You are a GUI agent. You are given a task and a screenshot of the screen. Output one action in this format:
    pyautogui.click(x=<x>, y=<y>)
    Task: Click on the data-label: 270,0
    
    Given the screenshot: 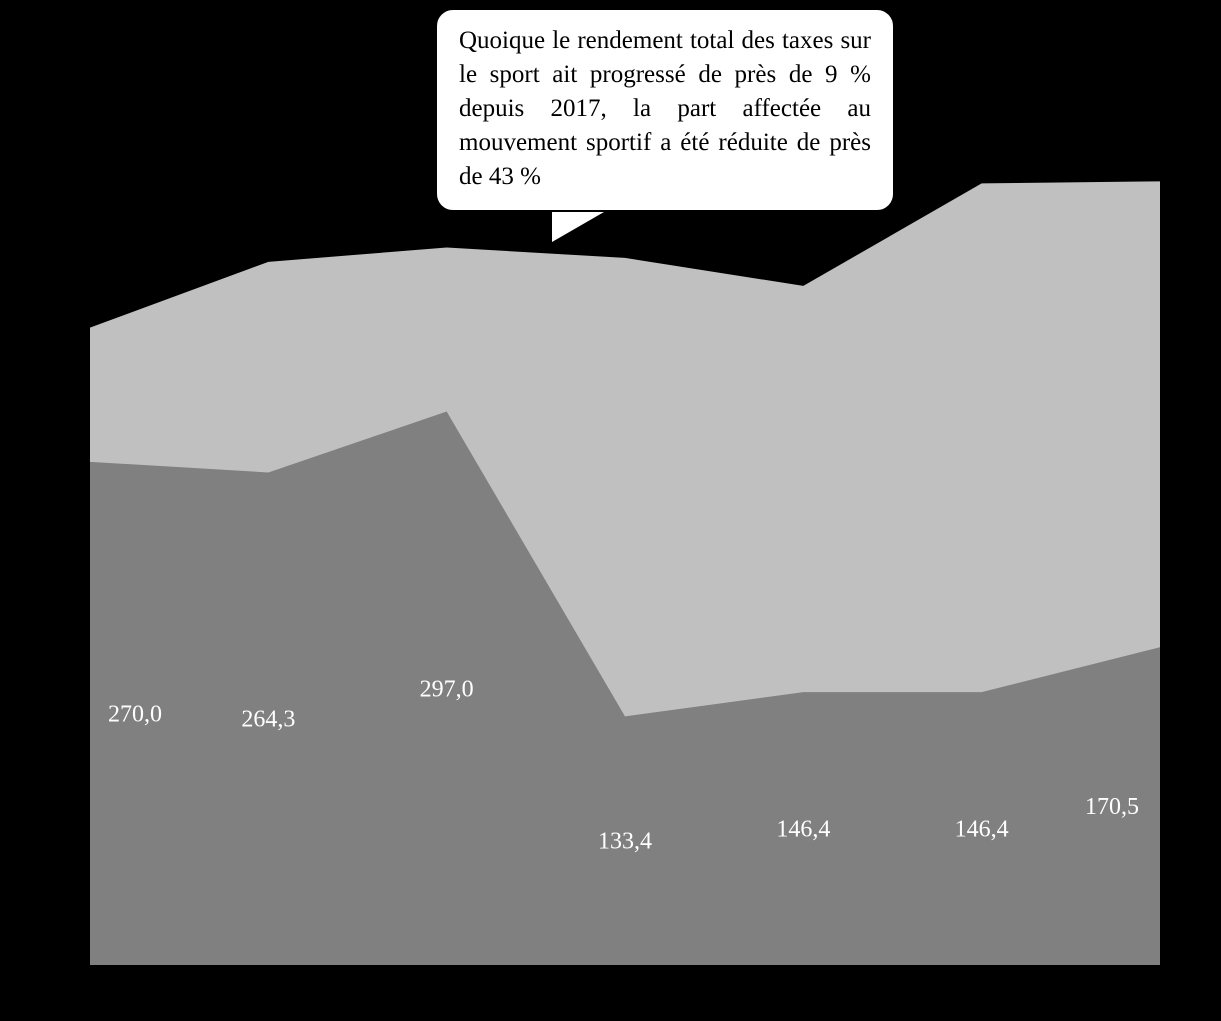 What is the action you would take?
    pyautogui.click(x=135, y=714)
    